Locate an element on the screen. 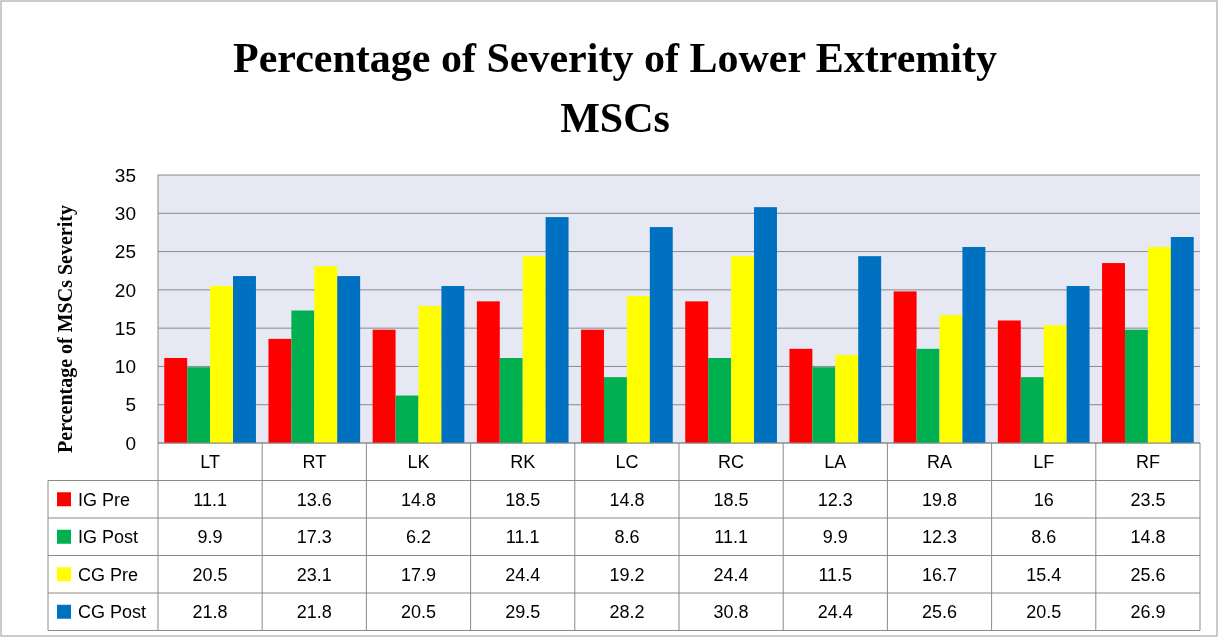  legend-label: IG Post is located at coordinates (108, 537).